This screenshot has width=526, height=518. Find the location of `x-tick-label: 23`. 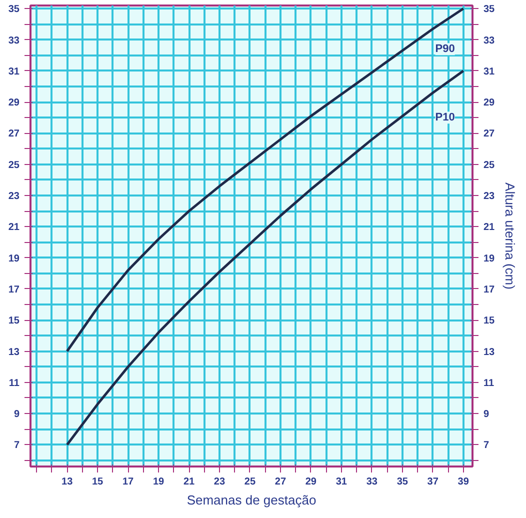

x-tick-label: 23 is located at coordinates (220, 482).